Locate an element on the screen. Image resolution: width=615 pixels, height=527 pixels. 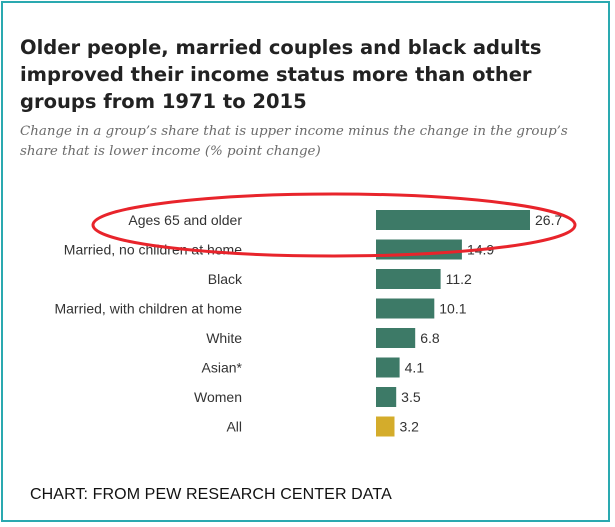
bar-women is located at coordinates (386, 397).